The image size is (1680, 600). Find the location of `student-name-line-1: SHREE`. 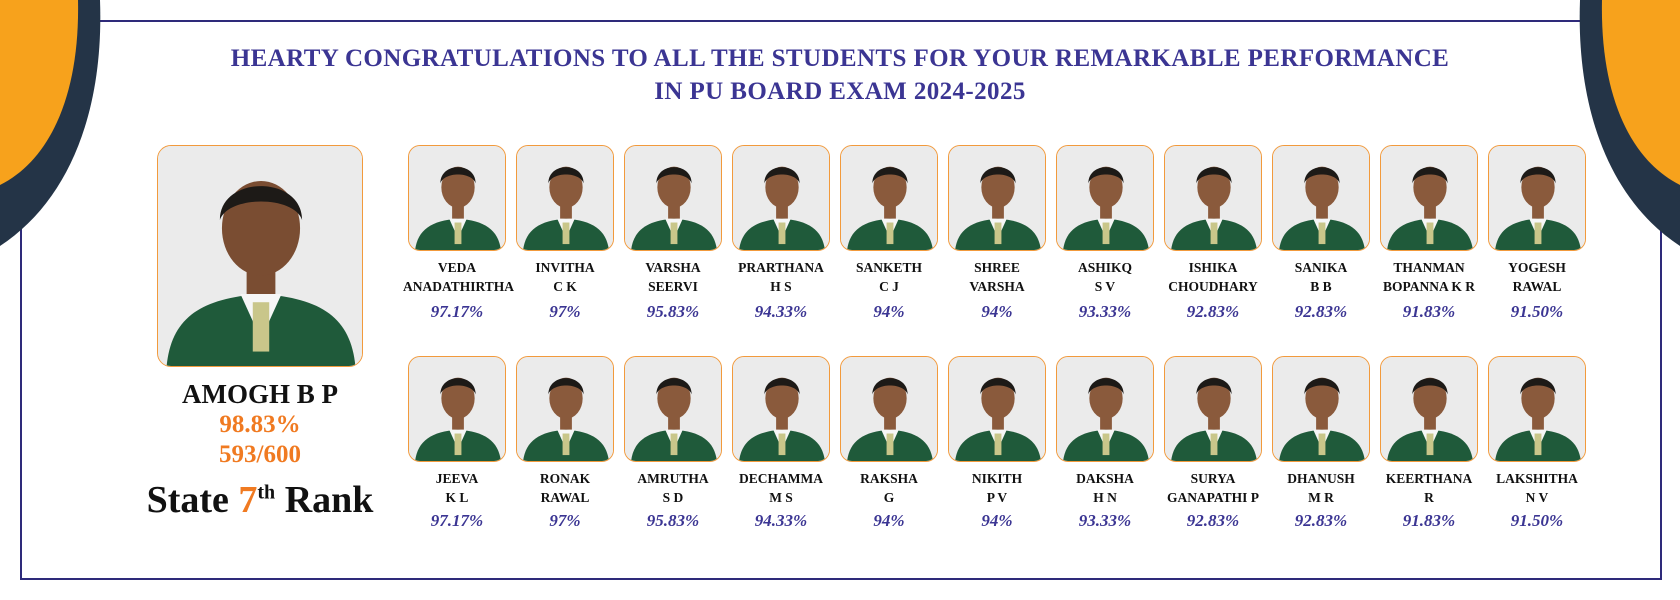

student-name-line-1: SHREE is located at coordinates (997, 267).